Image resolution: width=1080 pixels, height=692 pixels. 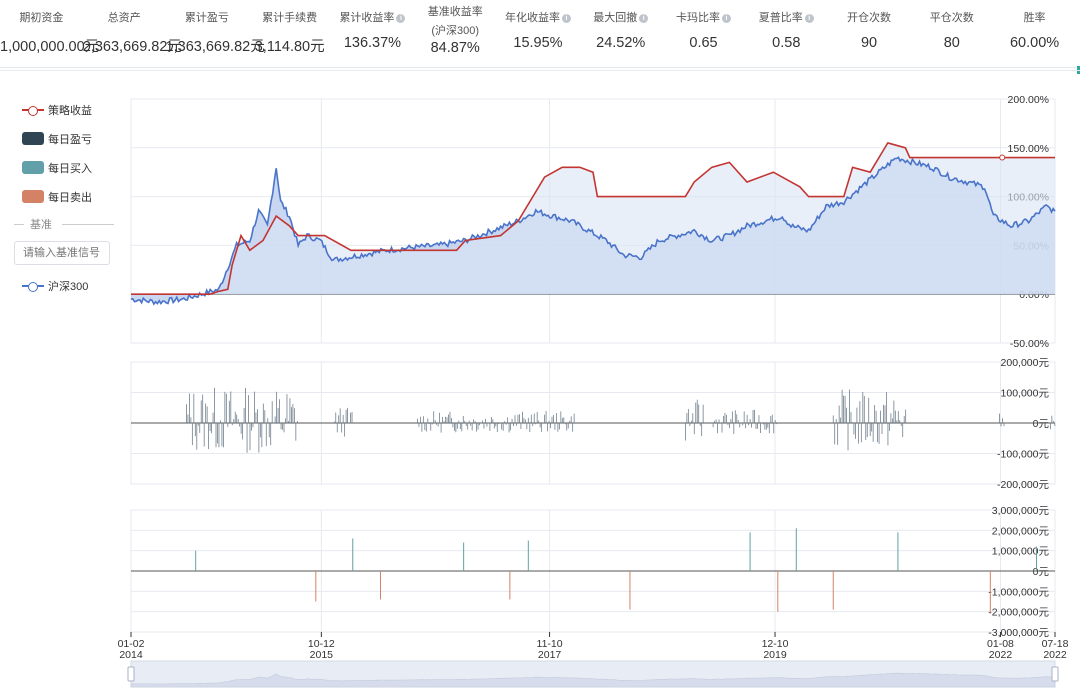 I want to click on x-tick-label: 12-10, so click(x=775, y=644).